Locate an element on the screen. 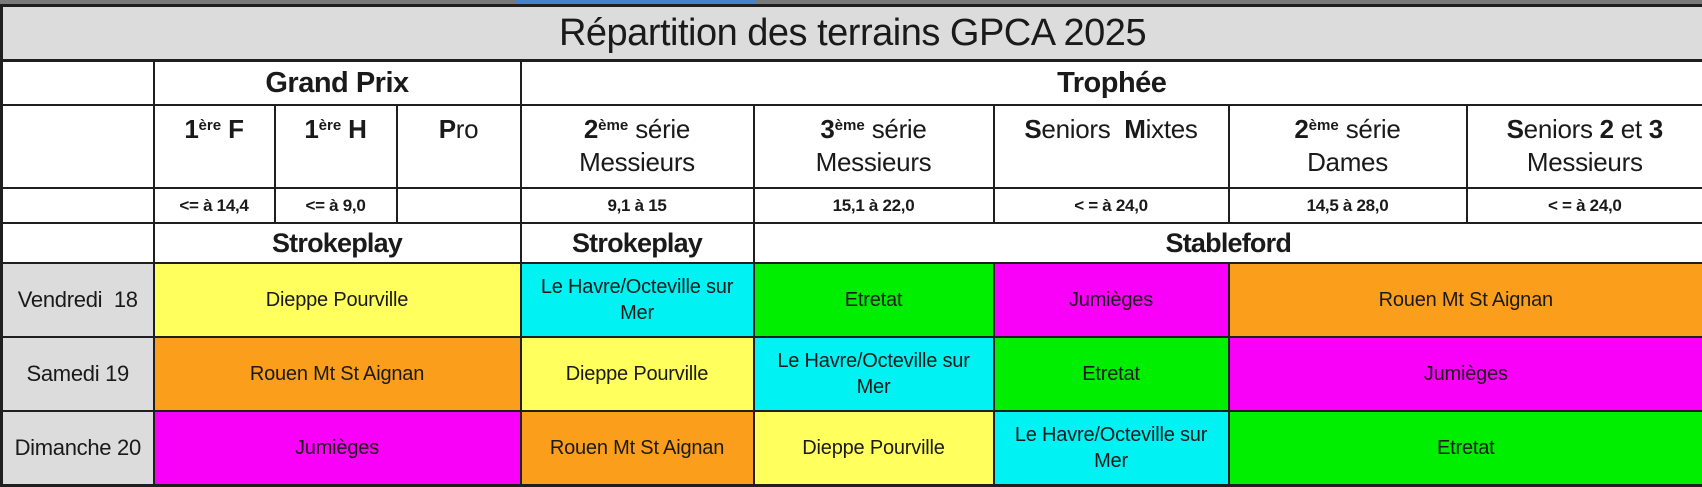  col-header-line1: Pro is located at coordinates (458, 129).